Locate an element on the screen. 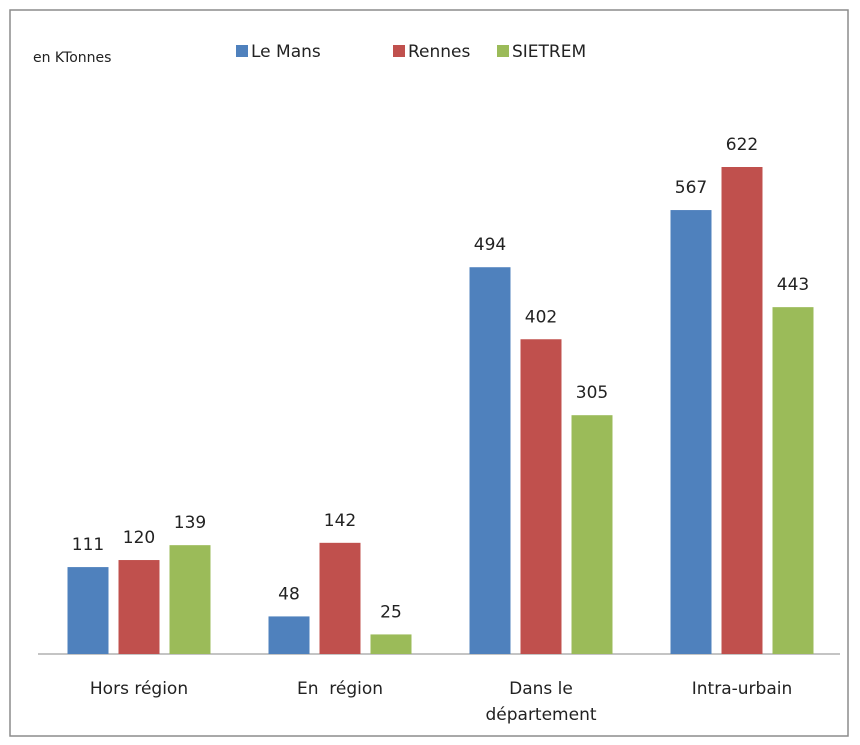 The image size is (860, 745). x-tick-label: En région is located at coordinates (340, 689).